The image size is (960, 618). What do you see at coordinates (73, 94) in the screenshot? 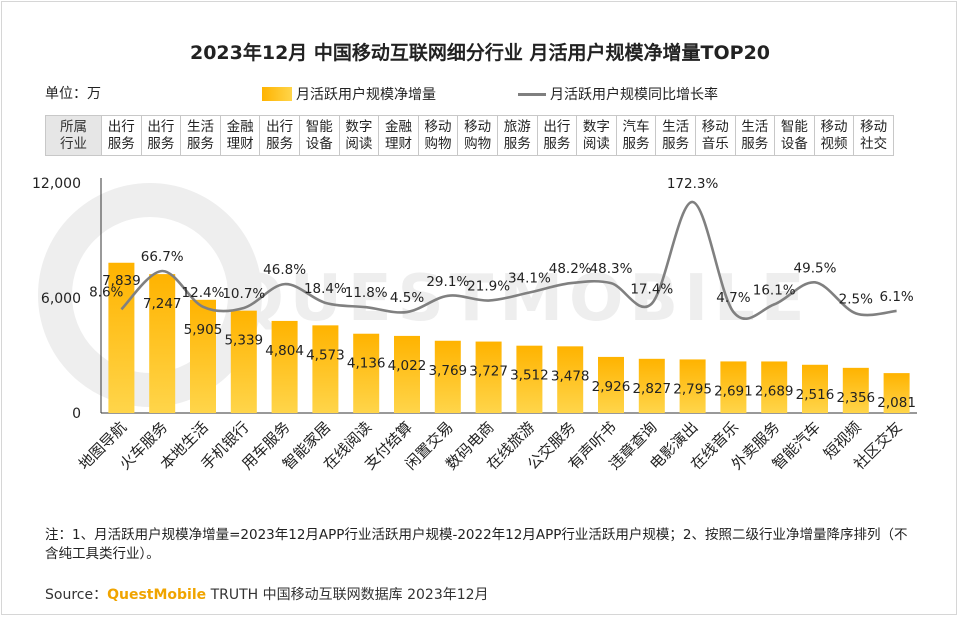
I see `unit-label: 单位：万` at bounding box center [73, 94].